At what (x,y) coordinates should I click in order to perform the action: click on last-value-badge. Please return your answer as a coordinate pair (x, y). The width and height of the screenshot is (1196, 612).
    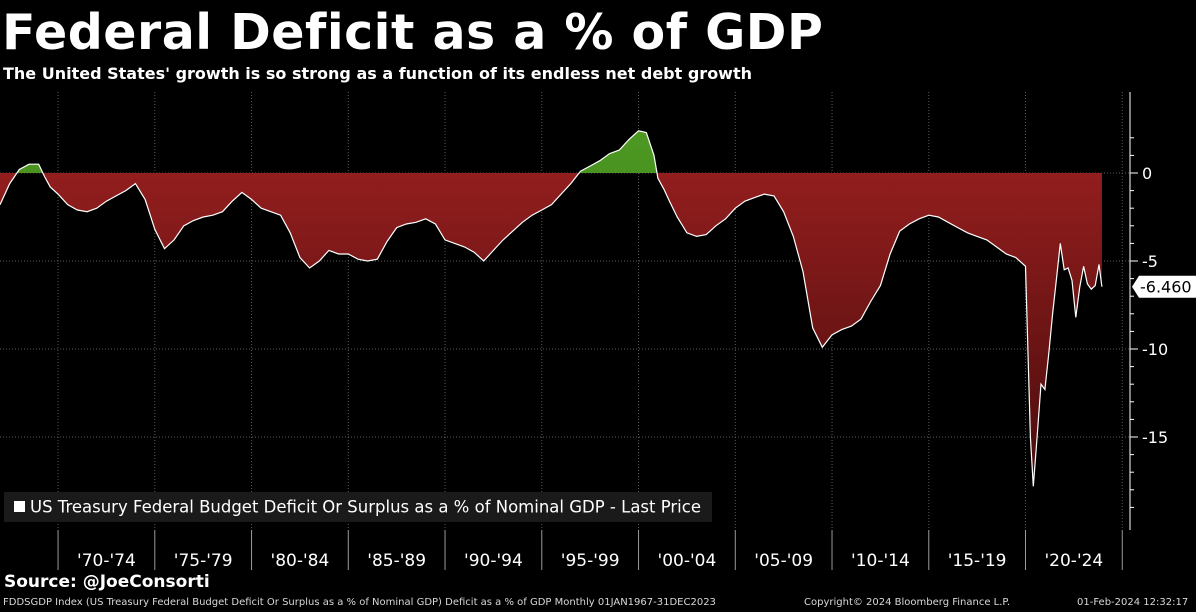
    Looking at the image, I should click on (1164, 286).